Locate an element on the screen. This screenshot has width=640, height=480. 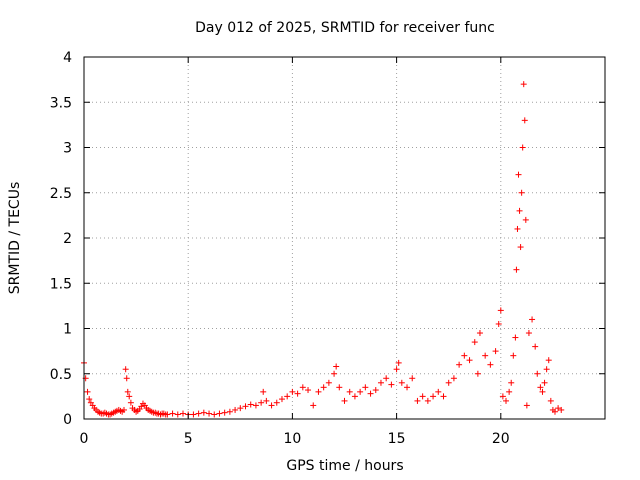
x-tick-label: 20 is located at coordinates (501, 439).